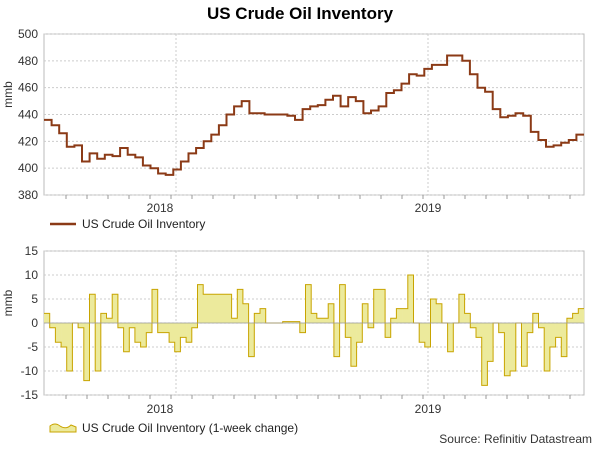 The height and width of the screenshot is (449, 600). Describe the element at coordinates (63, 428) in the screenshot. I see `legend-swatch` at that location.